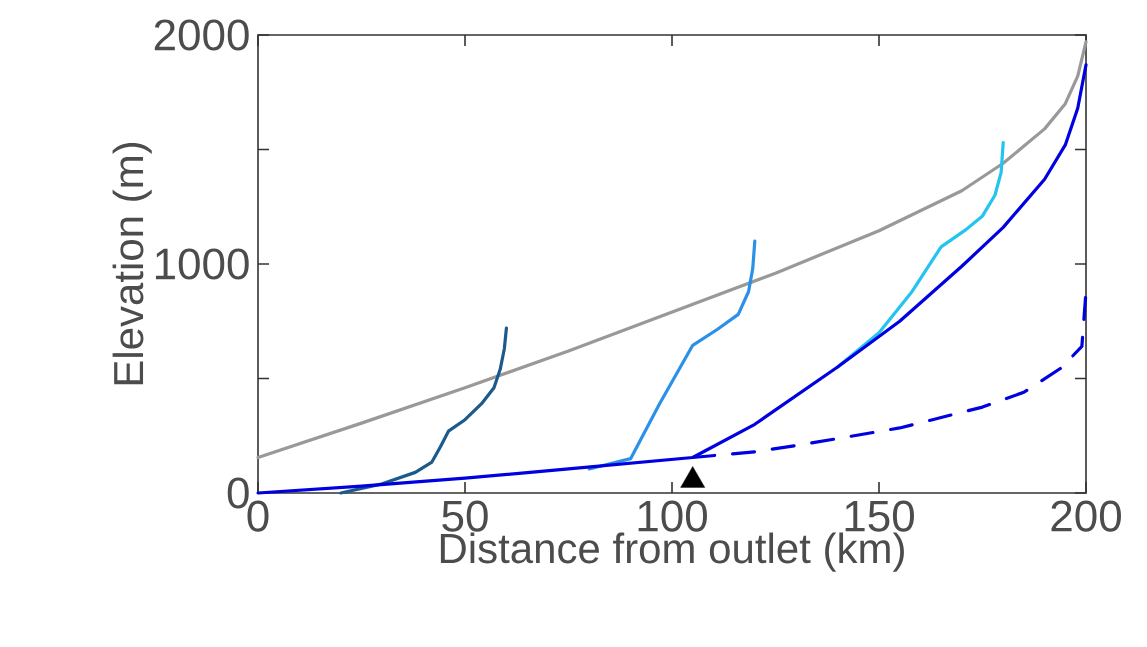  Describe the element at coordinates (672, 552) in the screenshot. I see `x-axis-title: Distance from outlet (km)` at that location.